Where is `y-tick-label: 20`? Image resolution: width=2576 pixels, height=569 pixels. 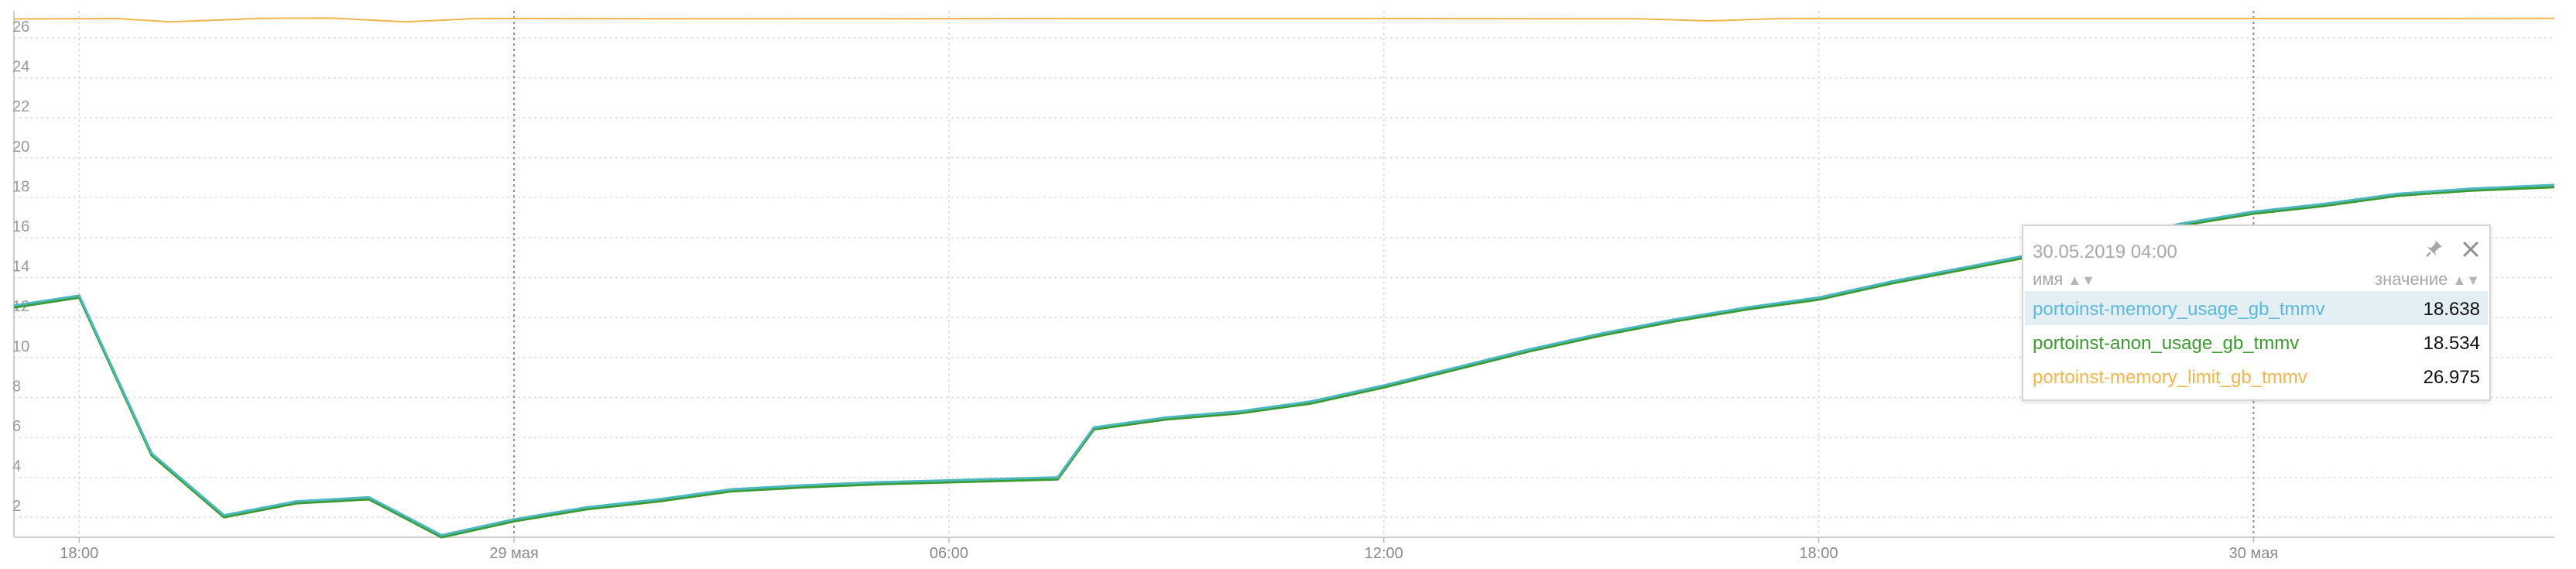
y-tick-label: 20 is located at coordinates (20, 147).